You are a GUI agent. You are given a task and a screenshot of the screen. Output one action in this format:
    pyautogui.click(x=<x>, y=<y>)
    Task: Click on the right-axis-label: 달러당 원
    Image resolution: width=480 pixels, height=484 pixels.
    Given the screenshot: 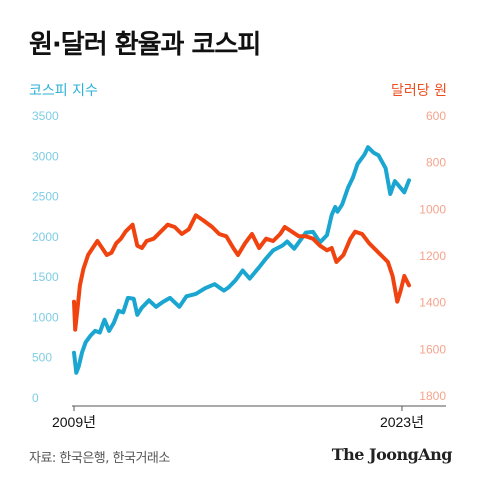 What is the action you would take?
    pyautogui.click(x=419, y=91)
    